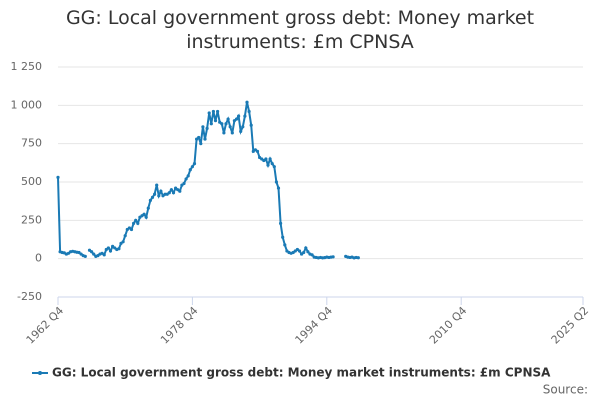 The image size is (600, 400). Describe the element at coordinates (29, 296) in the screenshot. I see `y-tick-label: -250` at that location.